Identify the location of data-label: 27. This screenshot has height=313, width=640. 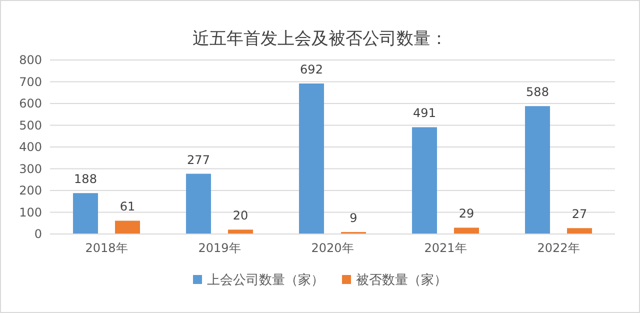
(580, 214).